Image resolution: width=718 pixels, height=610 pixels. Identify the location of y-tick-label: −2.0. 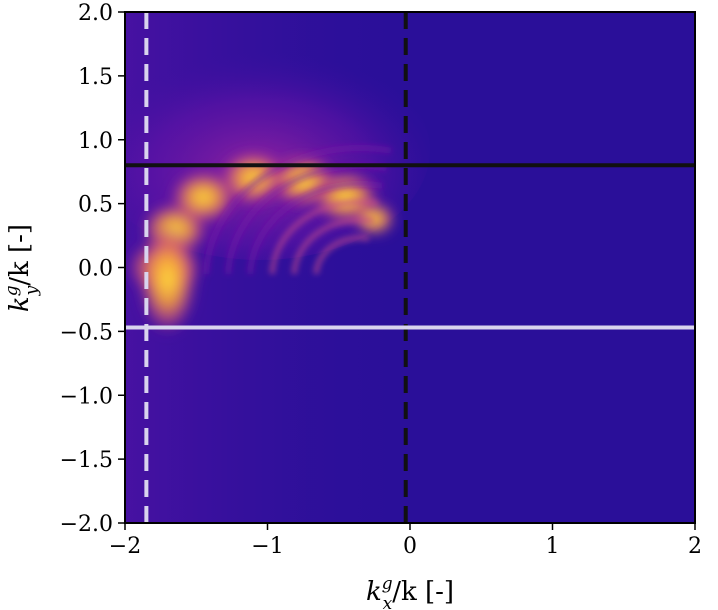
(86, 524).